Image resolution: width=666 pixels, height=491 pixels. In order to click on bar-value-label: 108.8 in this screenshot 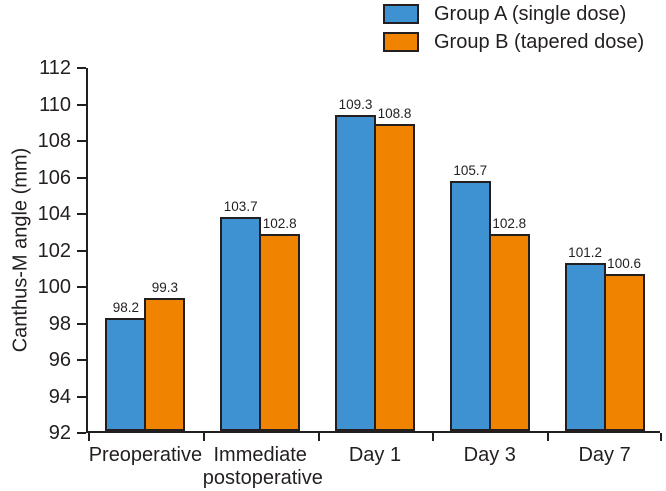, I will do `click(394, 114)`.